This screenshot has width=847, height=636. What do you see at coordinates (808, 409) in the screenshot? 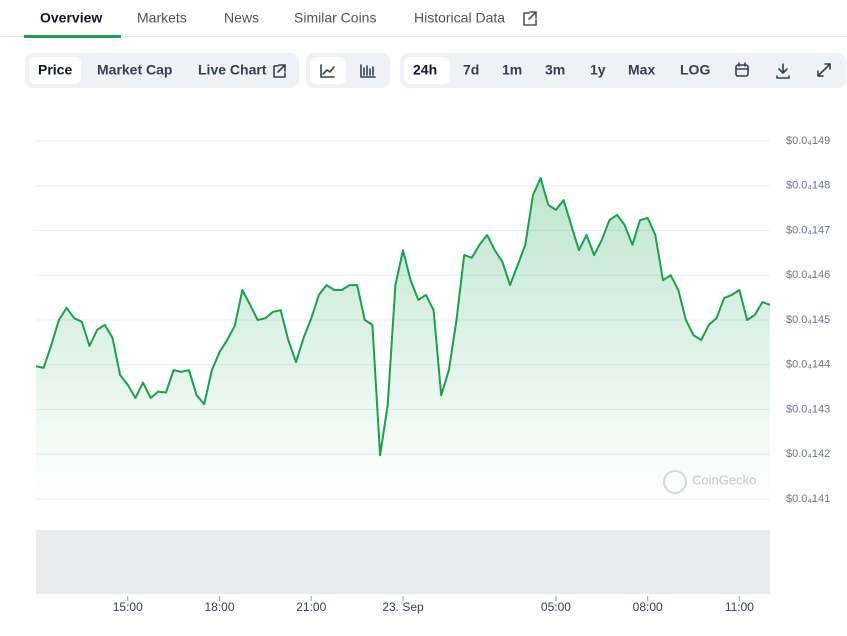
I see `y-tick-label: $0.0₄143` at bounding box center [808, 409].